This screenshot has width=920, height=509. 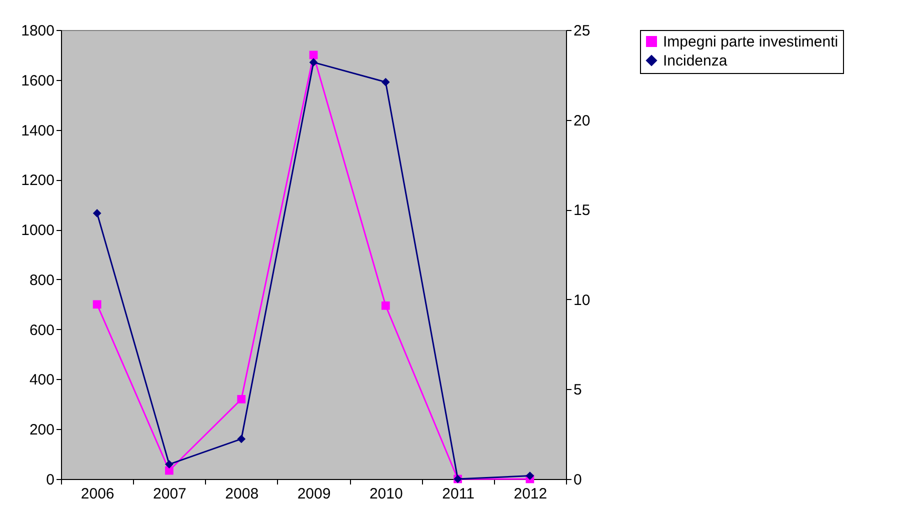 I want to click on y2-tick-label: 15, so click(x=582, y=211).